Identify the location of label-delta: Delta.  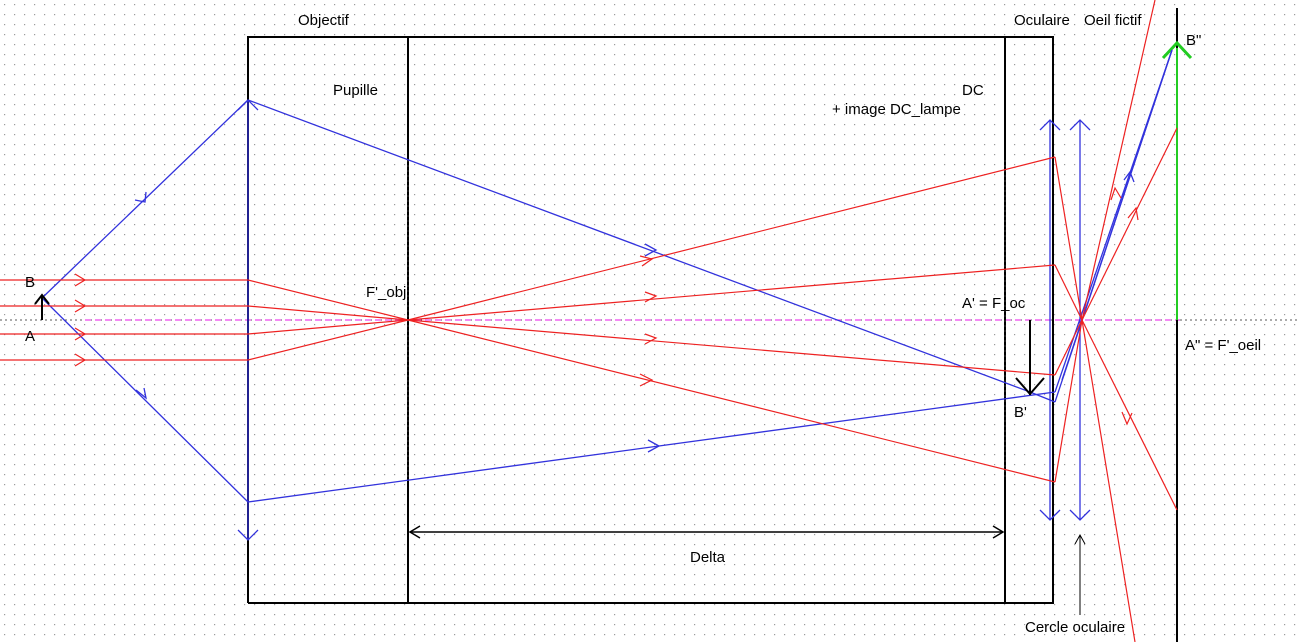
(708, 557).